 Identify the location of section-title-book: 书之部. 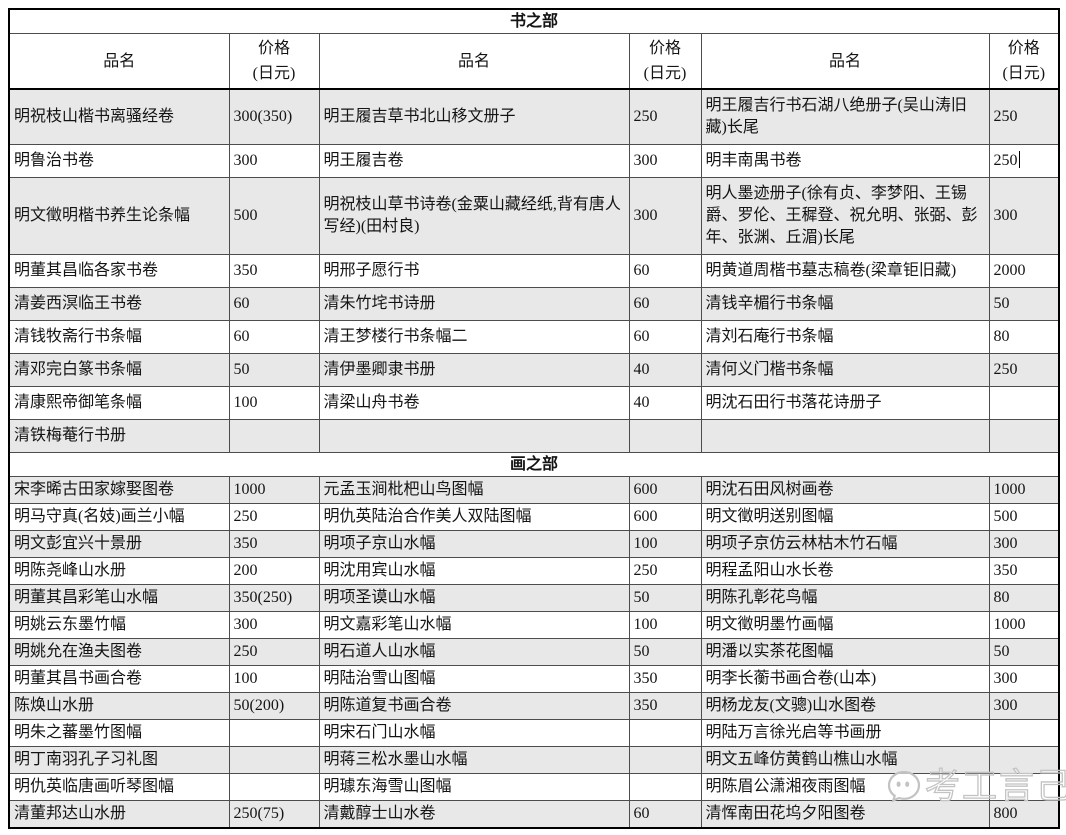
(534, 21).